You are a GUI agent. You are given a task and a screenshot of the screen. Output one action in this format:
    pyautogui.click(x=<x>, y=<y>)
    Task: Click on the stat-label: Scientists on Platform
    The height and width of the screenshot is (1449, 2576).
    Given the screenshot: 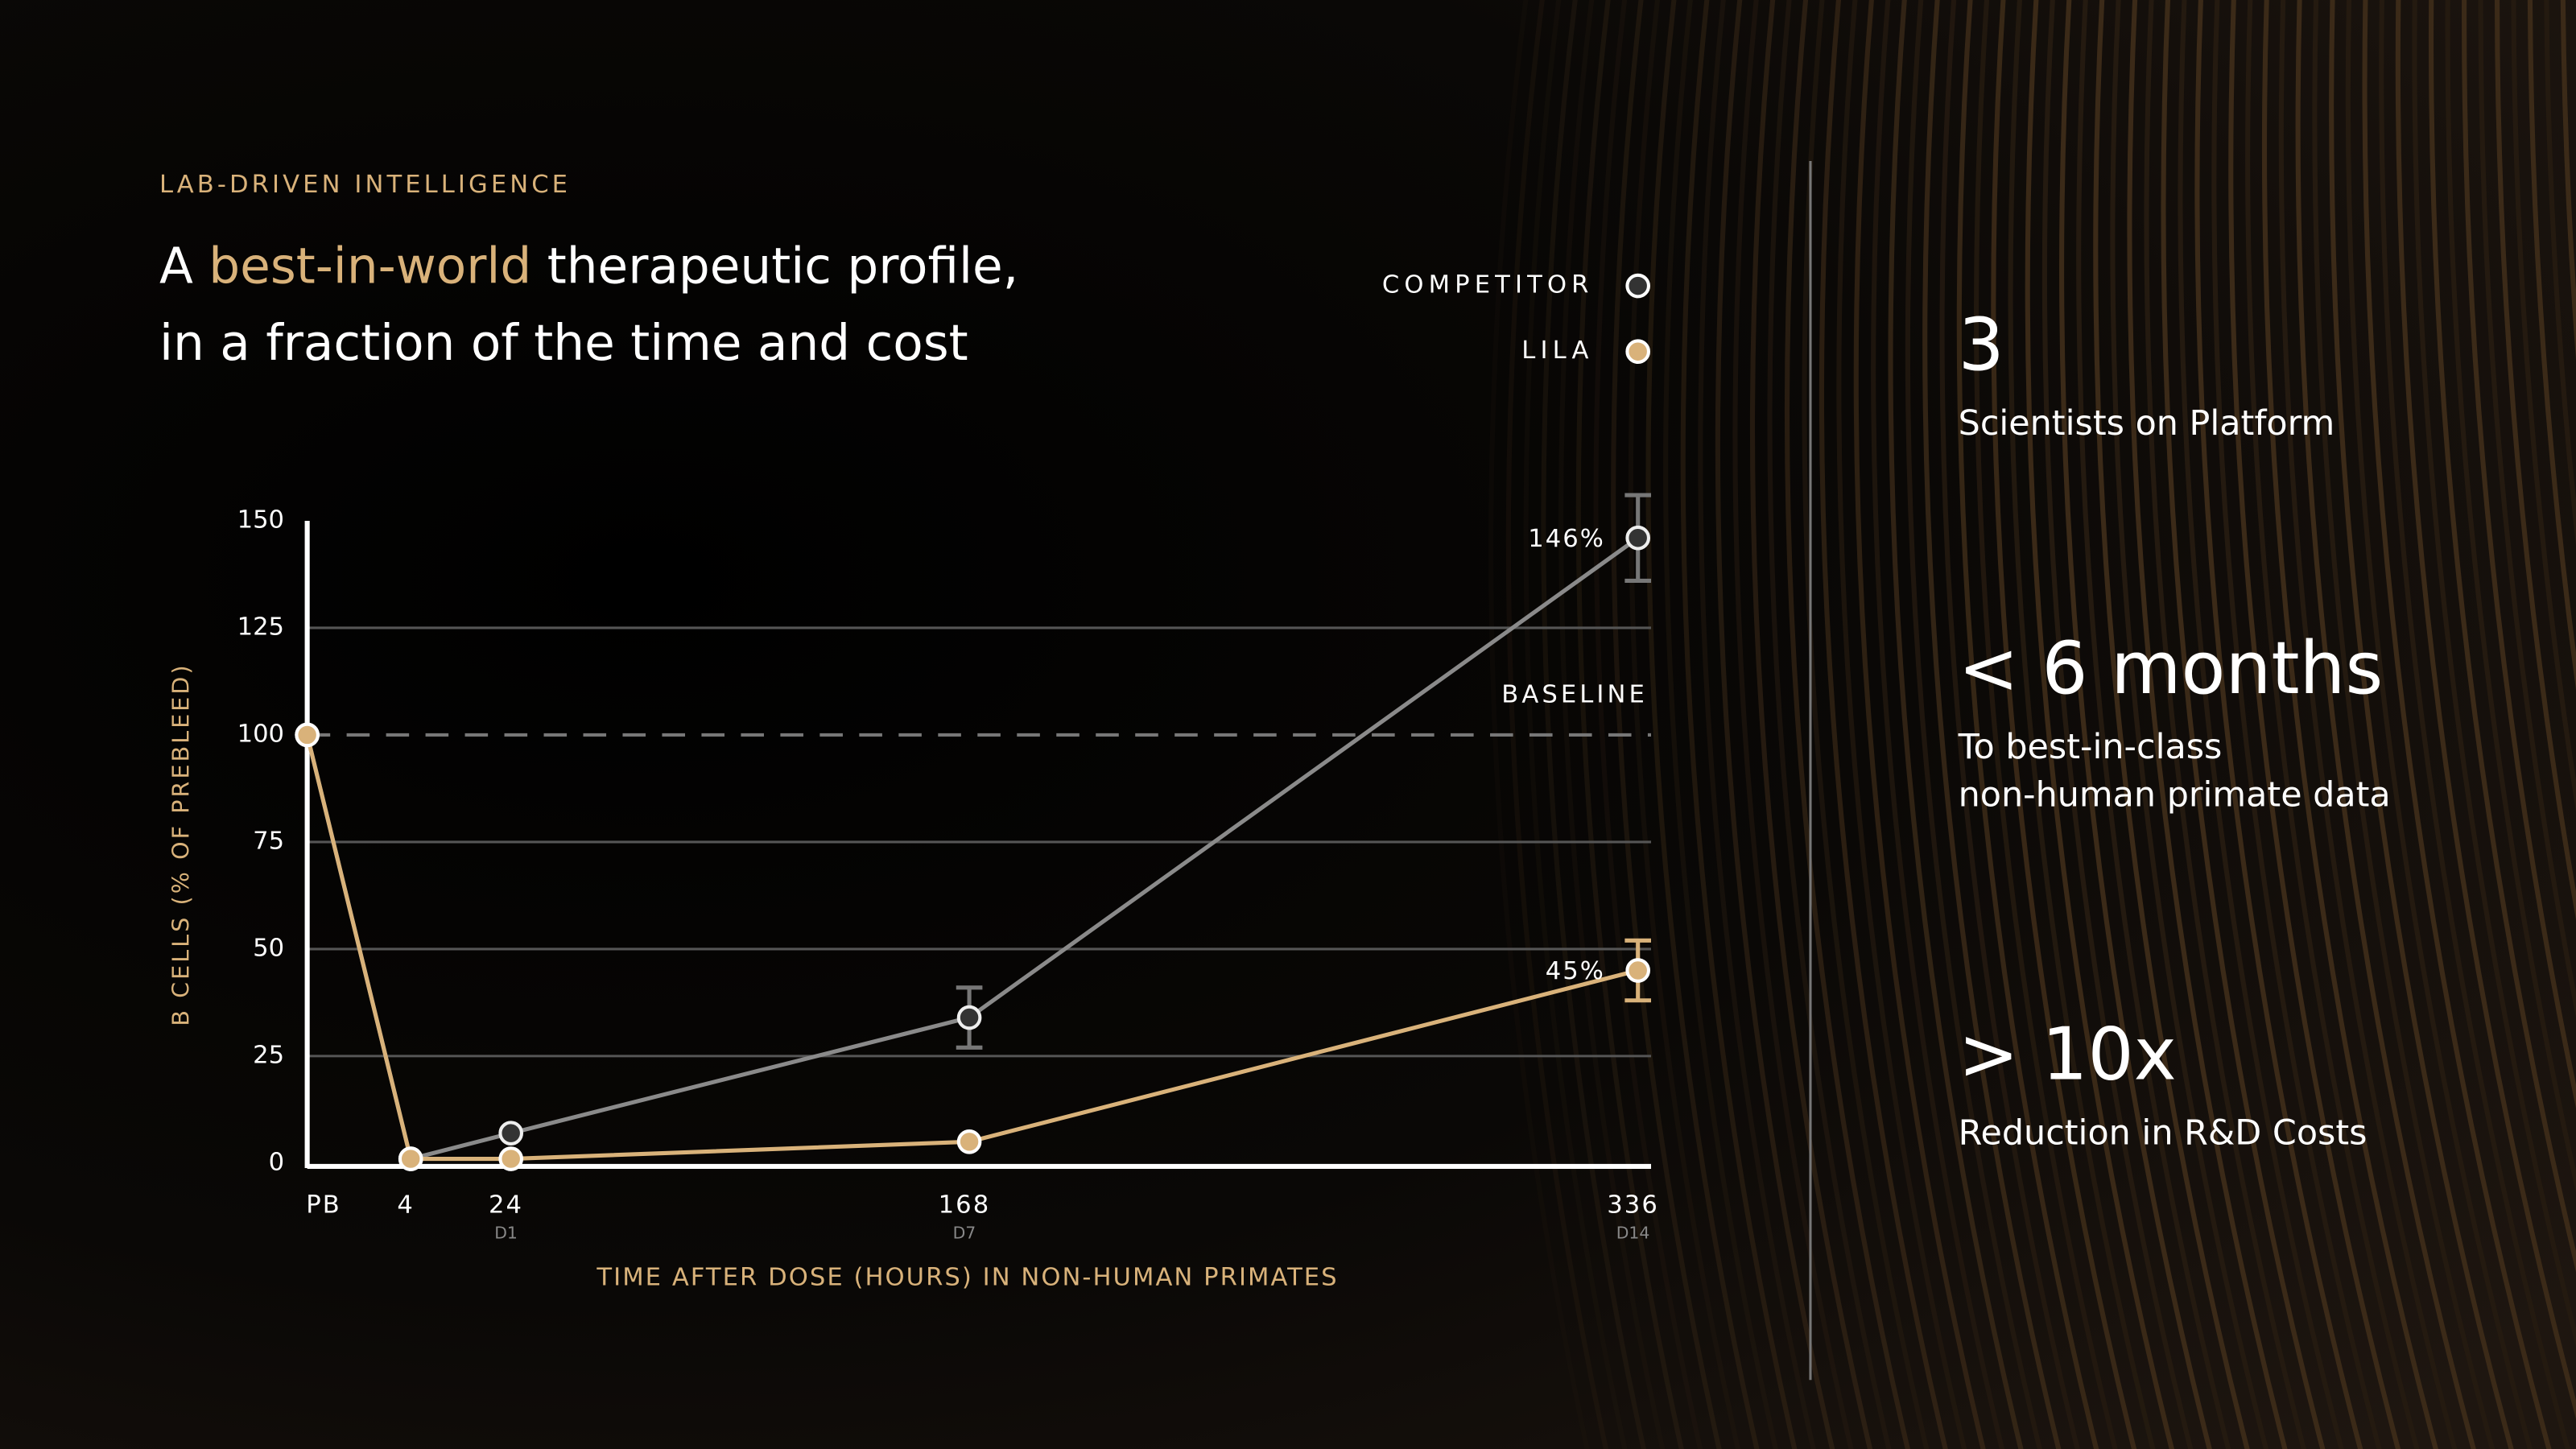 What is the action you would take?
    pyautogui.click(x=2147, y=423)
    